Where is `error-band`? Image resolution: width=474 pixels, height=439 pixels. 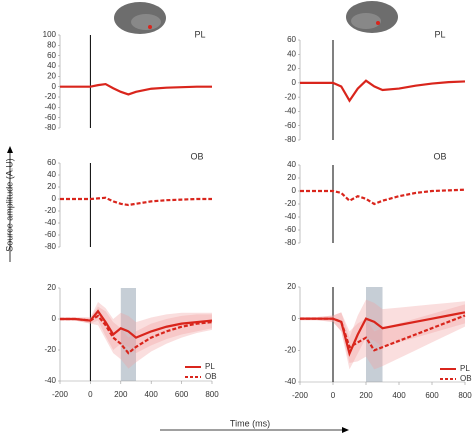
error-band is located at coordinates (382, 334).